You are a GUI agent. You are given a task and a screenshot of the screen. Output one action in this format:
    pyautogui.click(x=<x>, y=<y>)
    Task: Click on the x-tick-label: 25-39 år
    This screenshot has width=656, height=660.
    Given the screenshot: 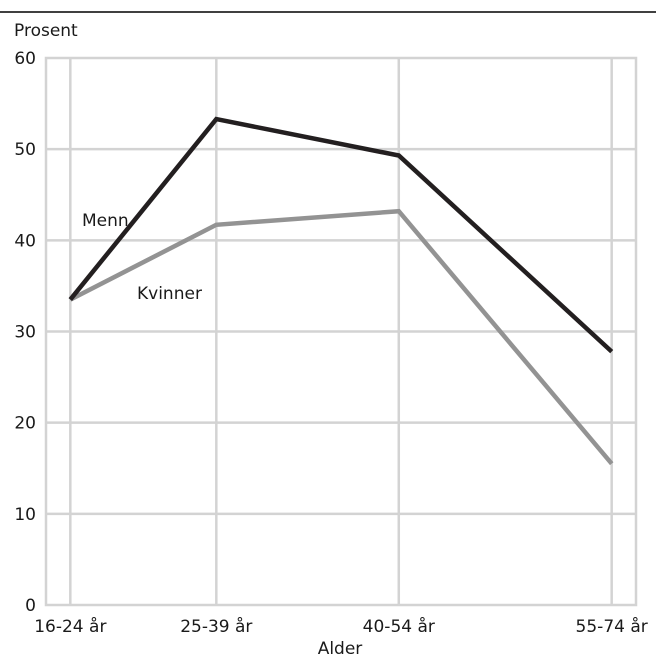 What is the action you would take?
    pyautogui.click(x=216, y=626)
    